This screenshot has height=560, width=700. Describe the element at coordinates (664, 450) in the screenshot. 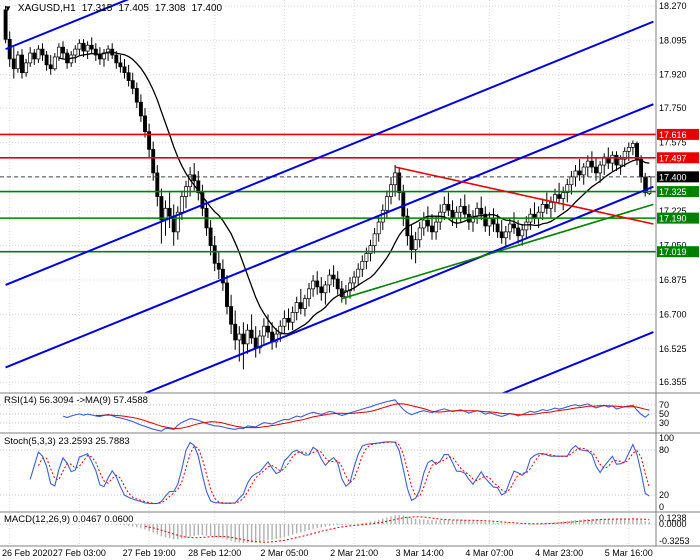

I see `stoch-tick-label: 80` at that location.